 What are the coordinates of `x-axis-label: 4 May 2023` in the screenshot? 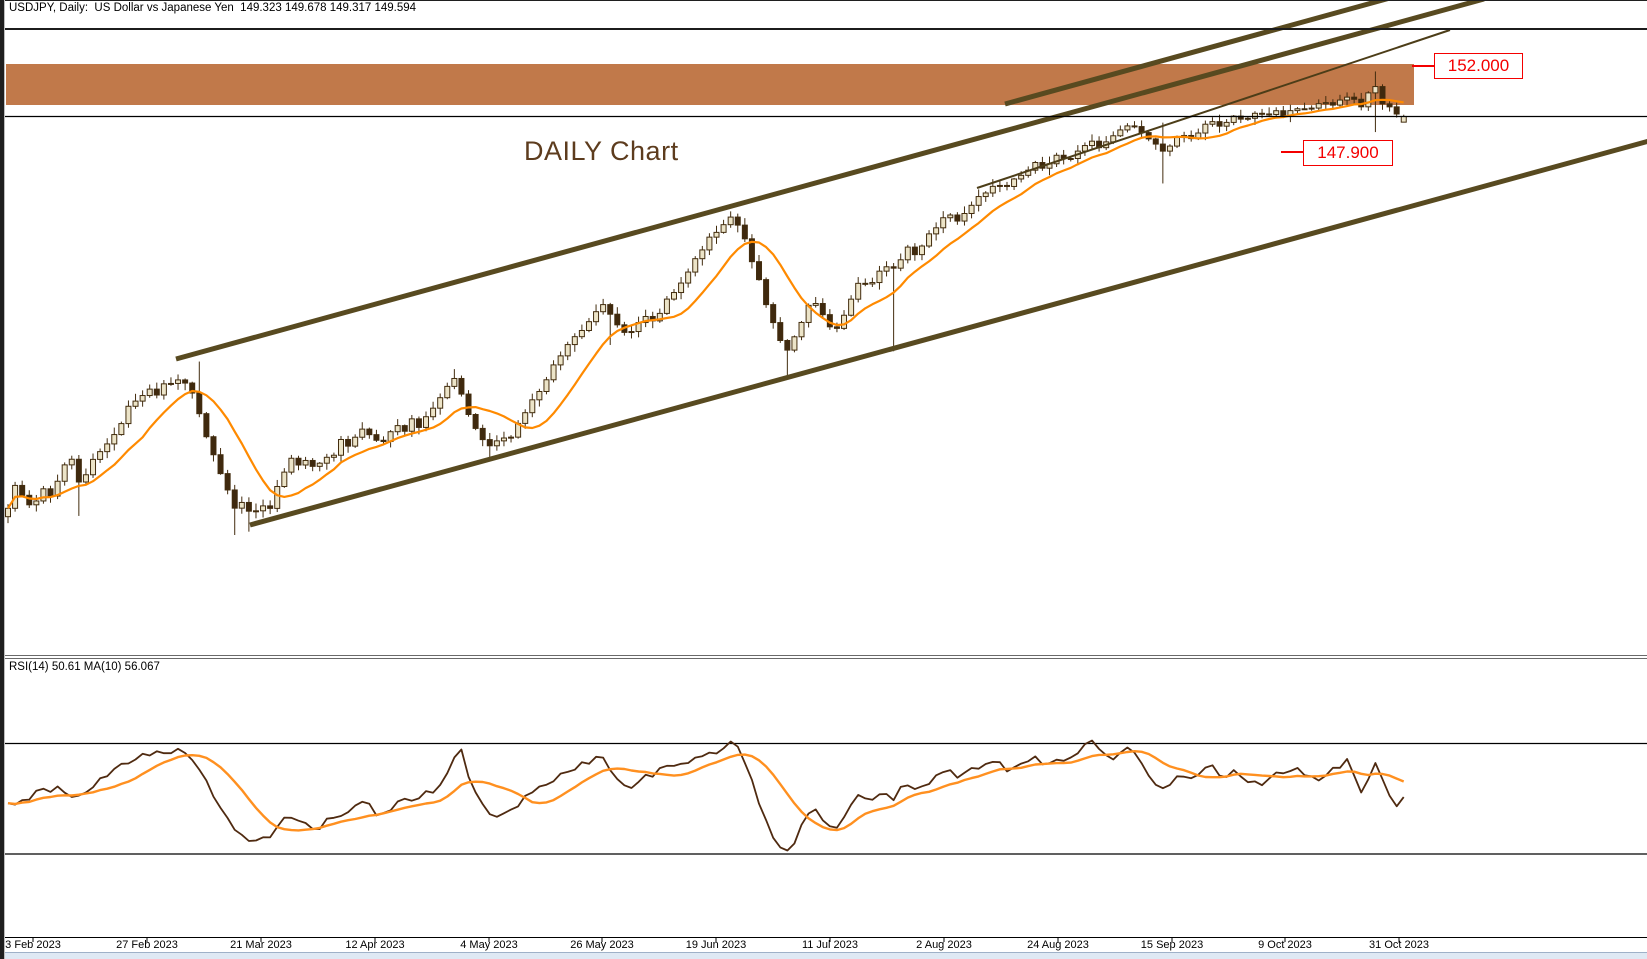 It's located at (489, 945).